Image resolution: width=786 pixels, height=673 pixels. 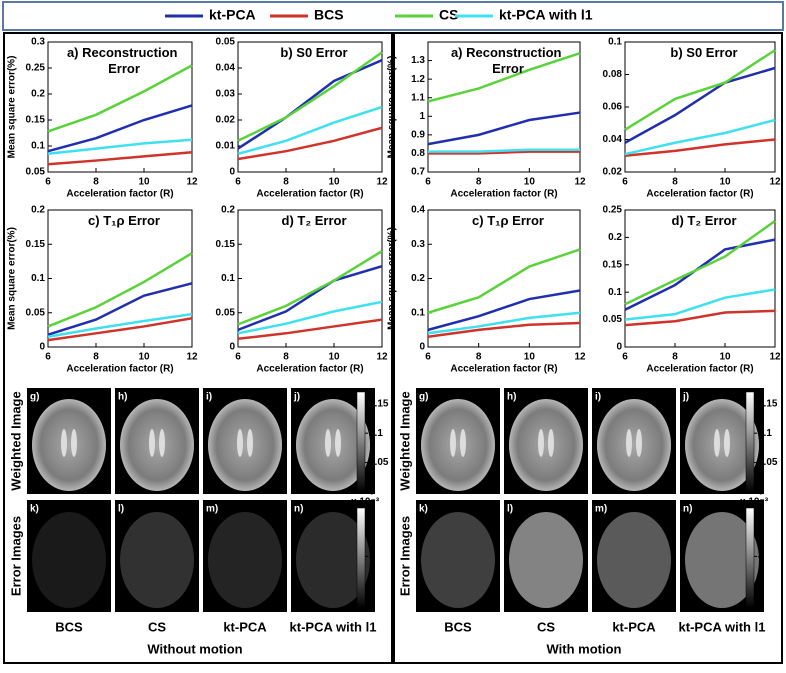 I want to click on y-tick-label: 0.04, so click(x=613, y=139).